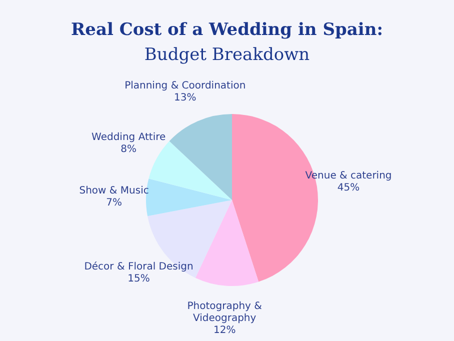 This screenshot has height=341, width=454. What do you see at coordinates (128, 150) in the screenshot?
I see `data-label: 8%` at bounding box center [128, 150].